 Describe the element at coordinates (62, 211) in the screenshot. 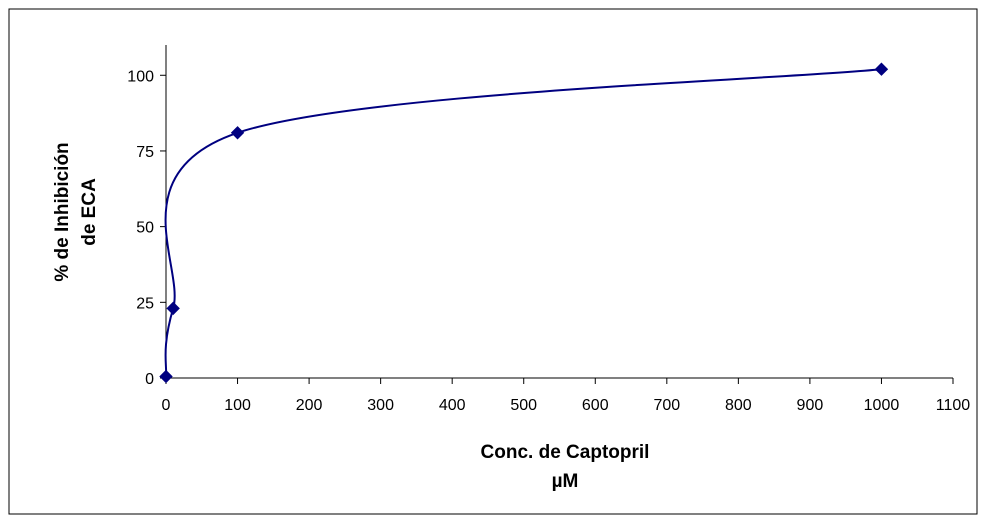

I see `y-axis-title-line-1: % de Inhibición` at that location.